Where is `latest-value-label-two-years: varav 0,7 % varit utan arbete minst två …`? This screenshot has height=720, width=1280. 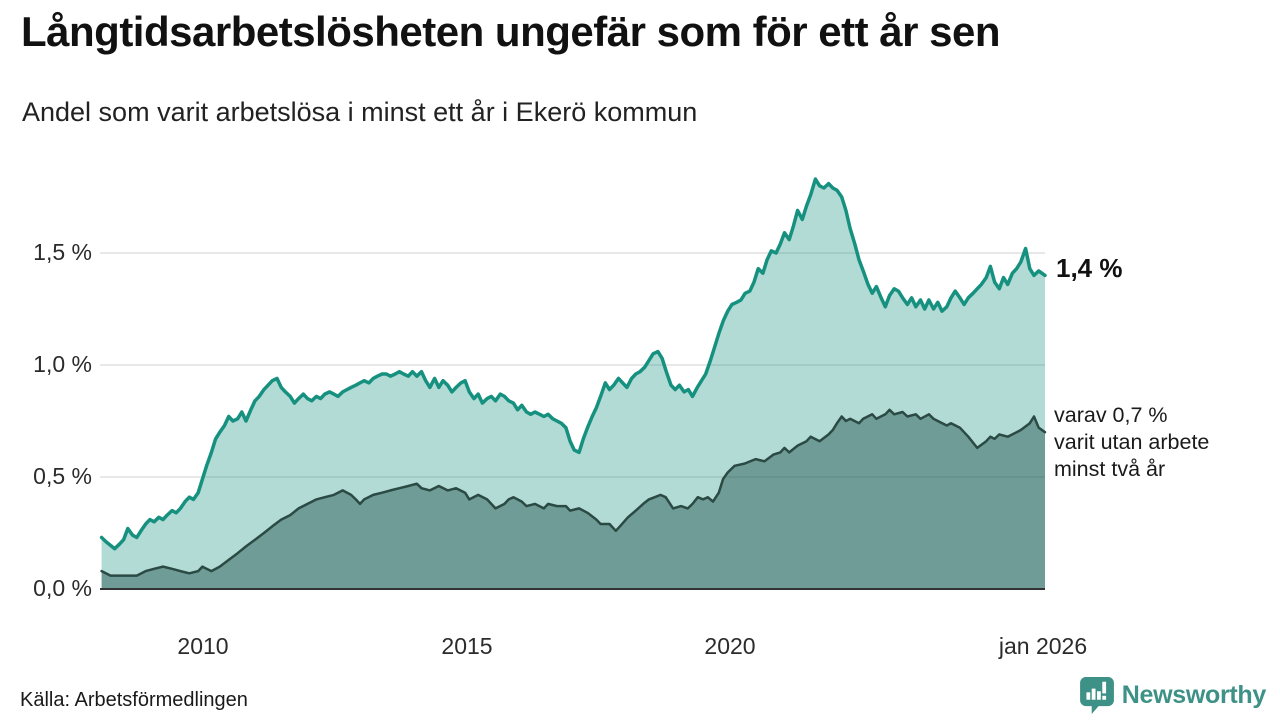
latest-value-label-two-years: varav 0,7 % varit utan arbete minst två … is located at coordinates (1131, 442).